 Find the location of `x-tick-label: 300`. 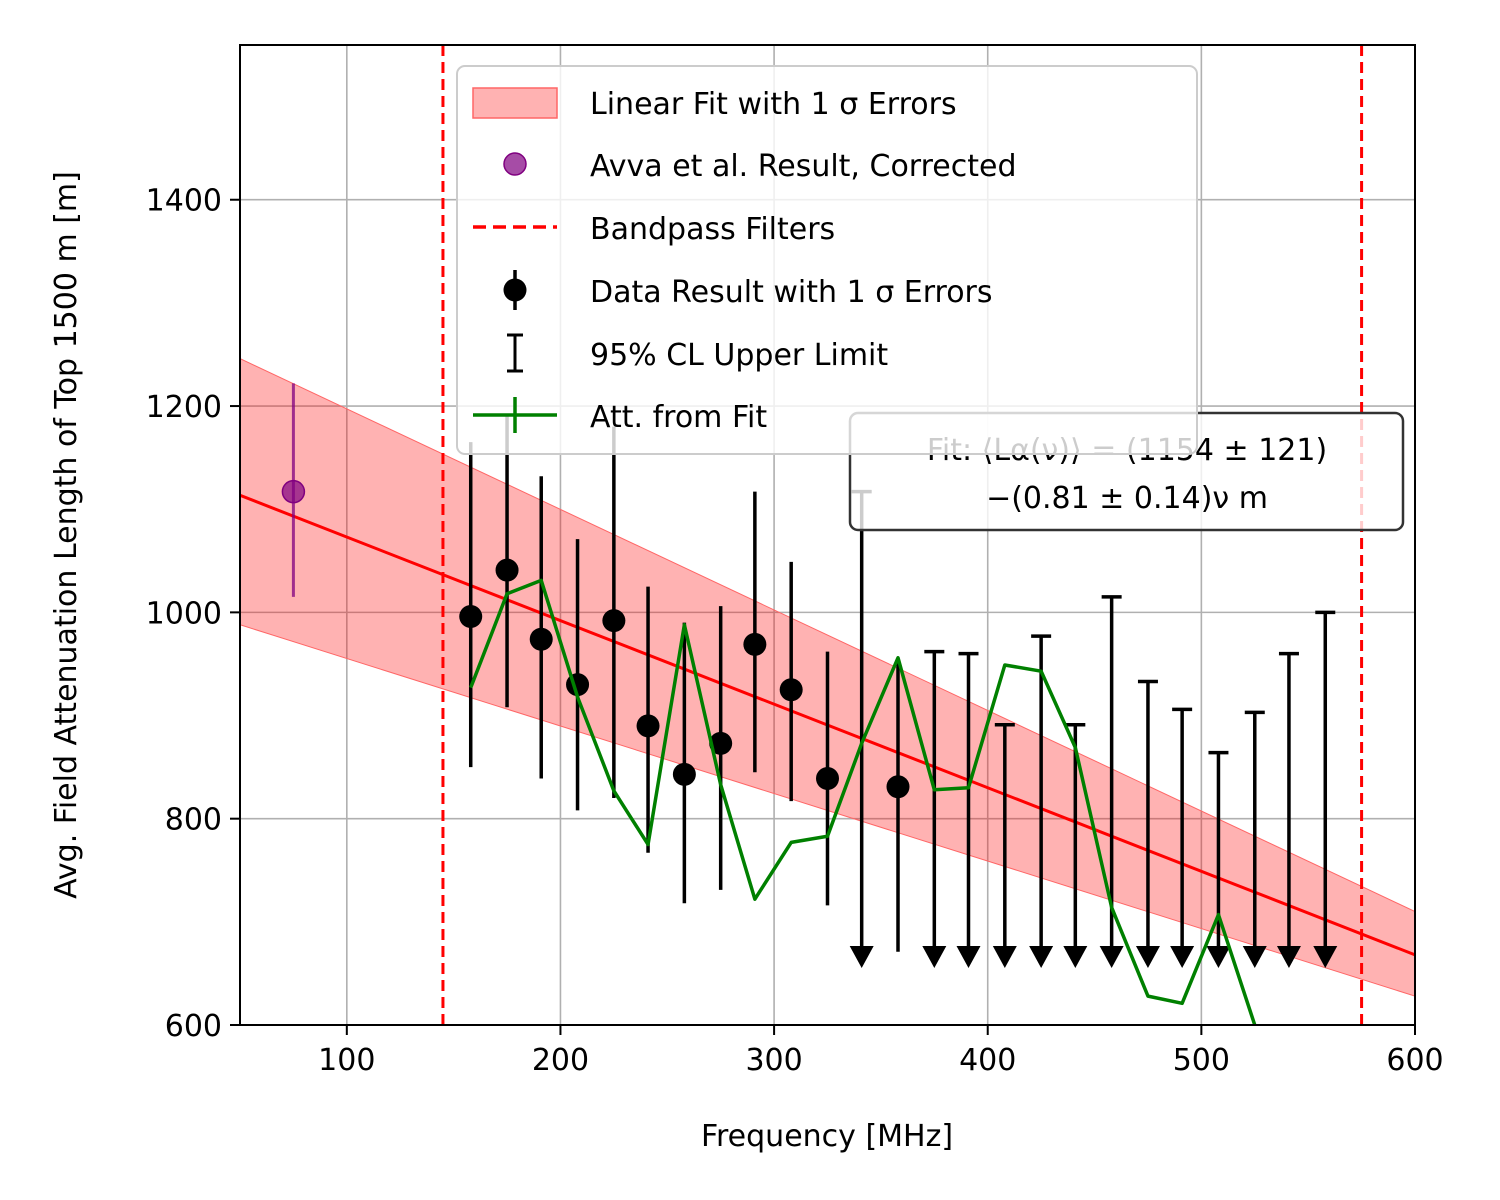

x-tick-label: 300 is located at coordinates (773, 1060).